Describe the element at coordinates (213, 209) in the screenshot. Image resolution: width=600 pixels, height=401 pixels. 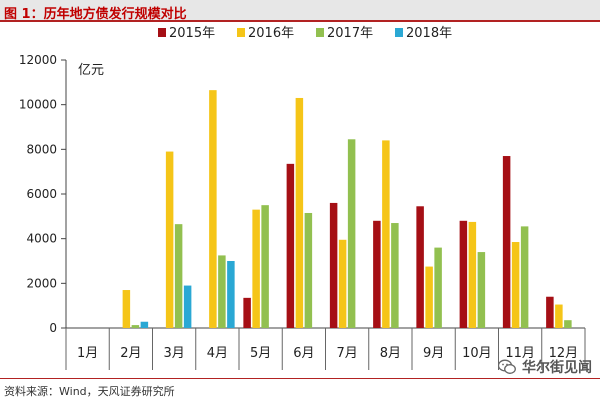
I see `bar-2016年-4月` at that location.